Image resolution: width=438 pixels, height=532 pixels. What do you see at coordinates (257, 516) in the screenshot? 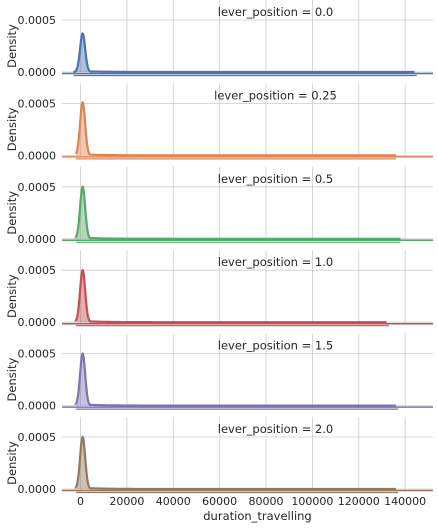
I see `x-axis-label: duration_travelling` at bounding box center [257, 516].